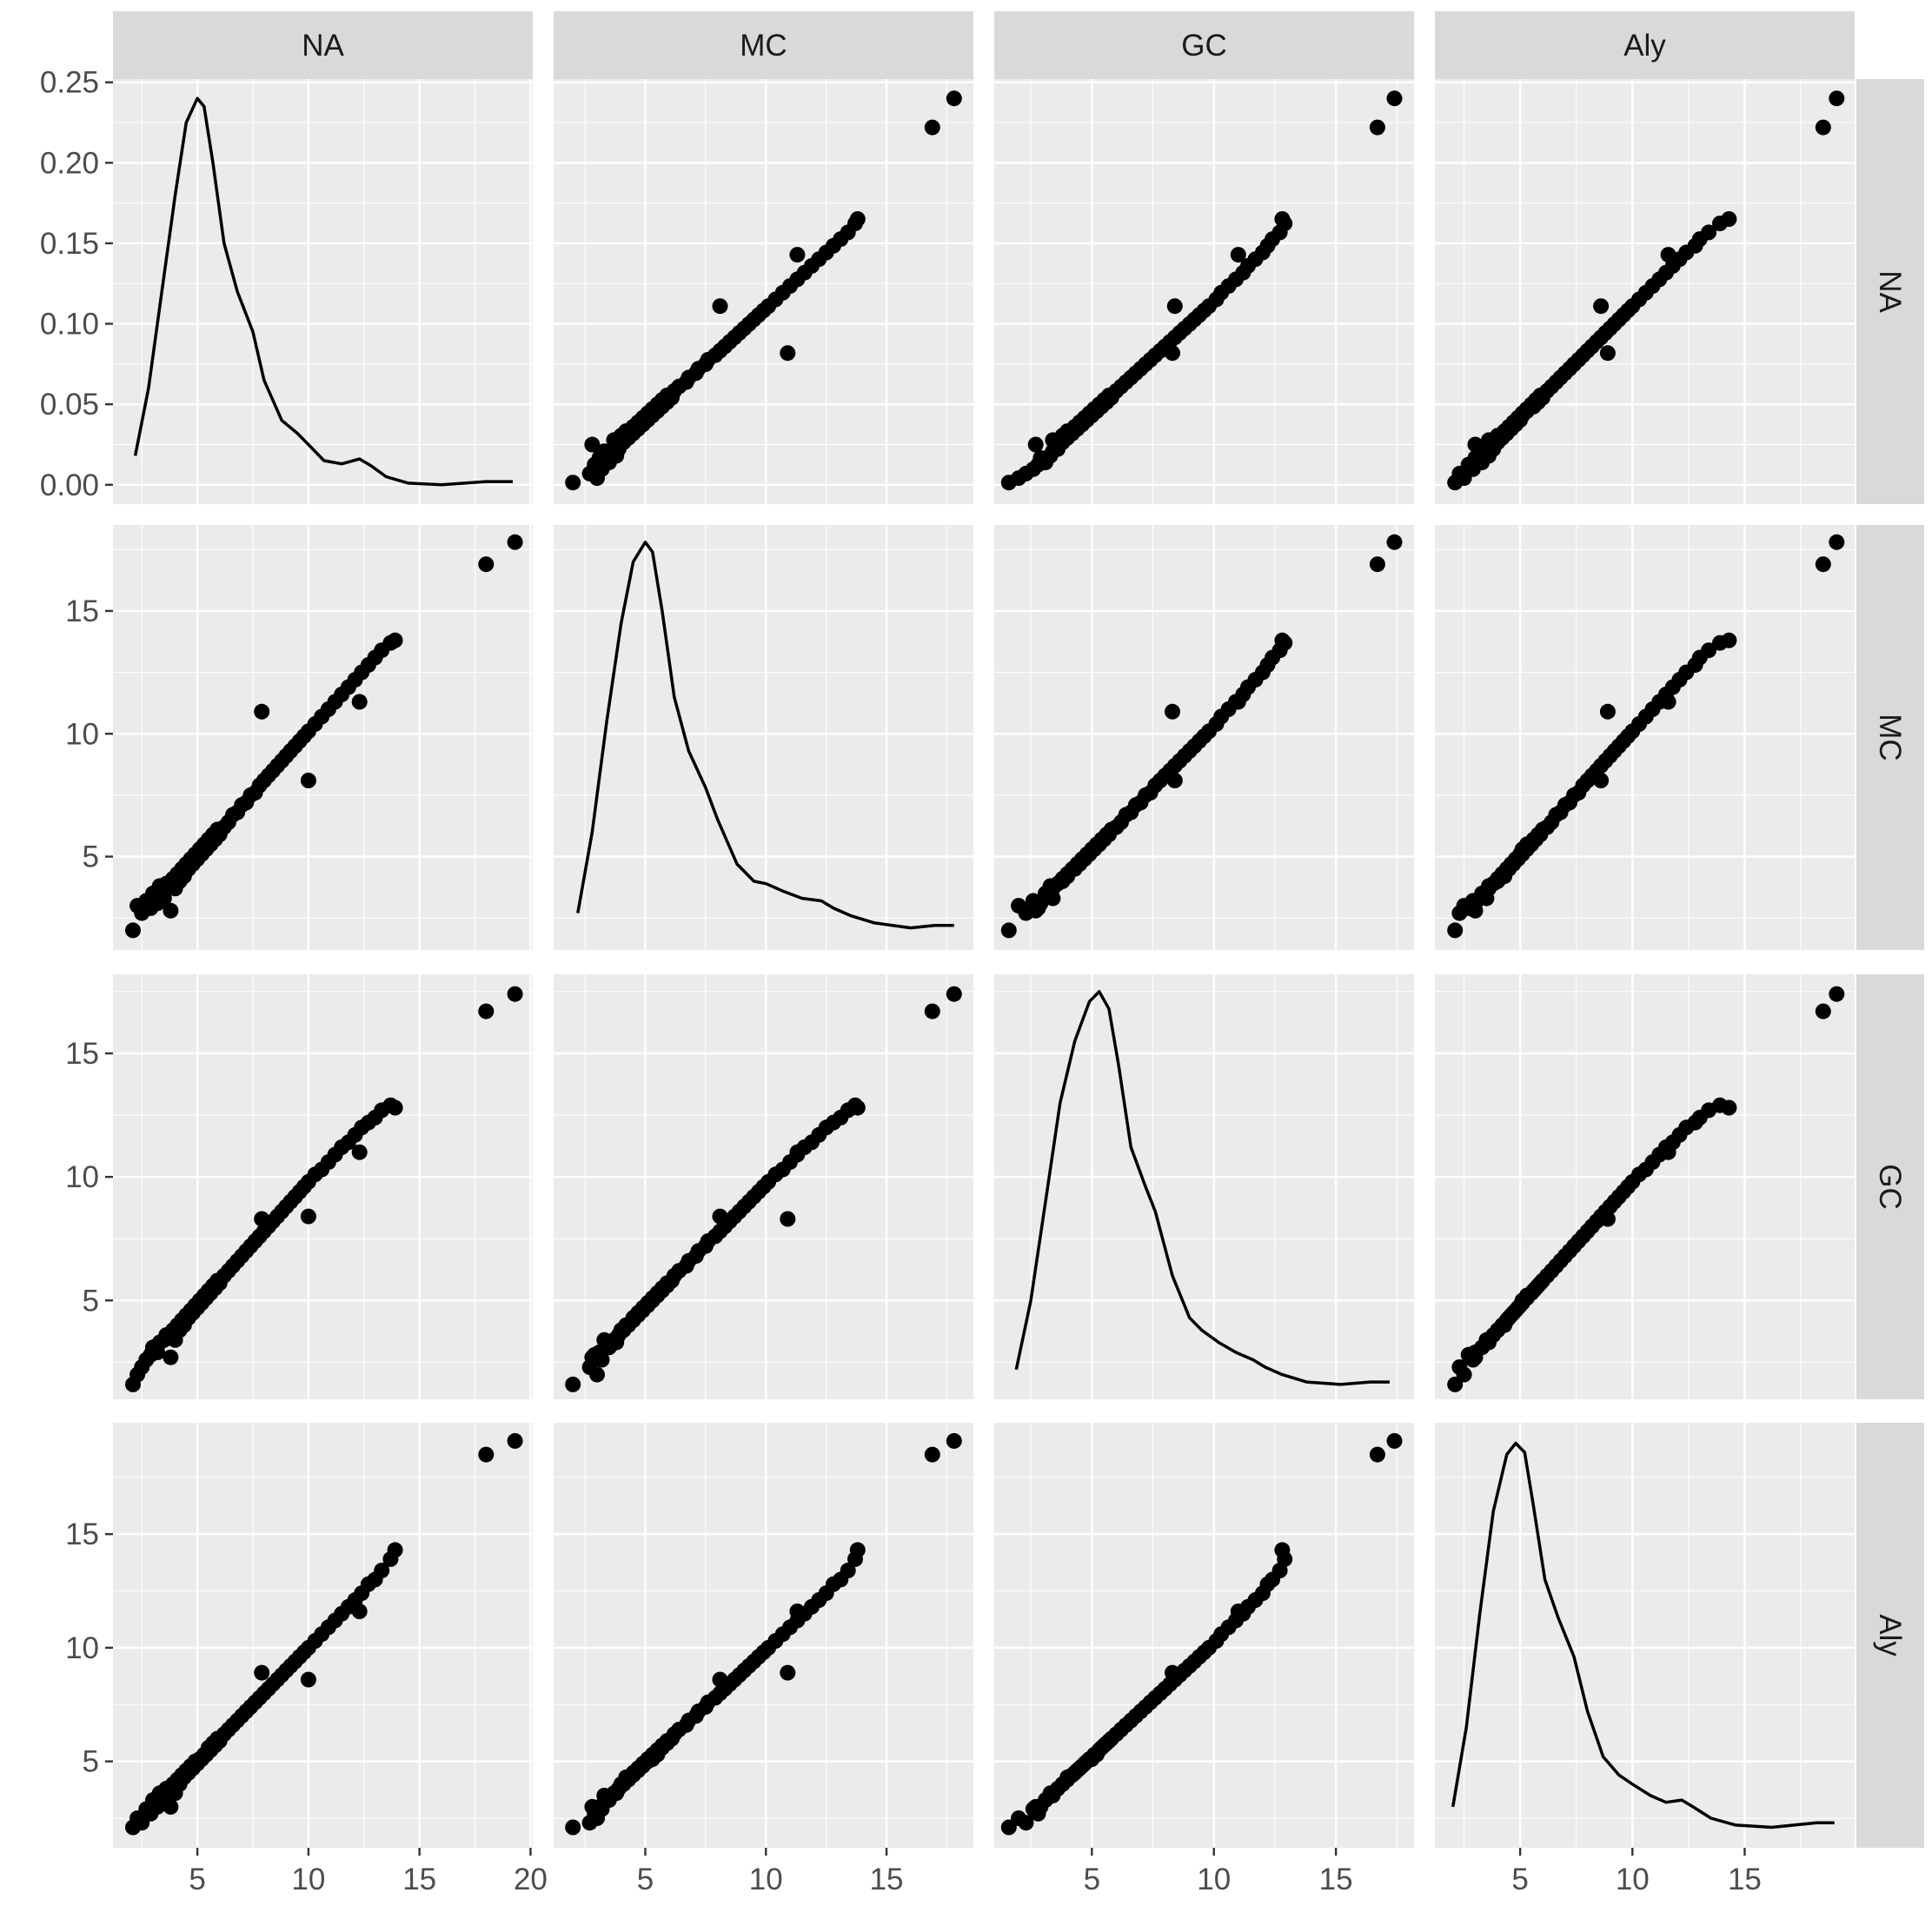 The image size is (1932, 1906). Describe the element at coordinates (1890, 1635) in the screenshot. I see `strip-label-right: Aly` at that location.